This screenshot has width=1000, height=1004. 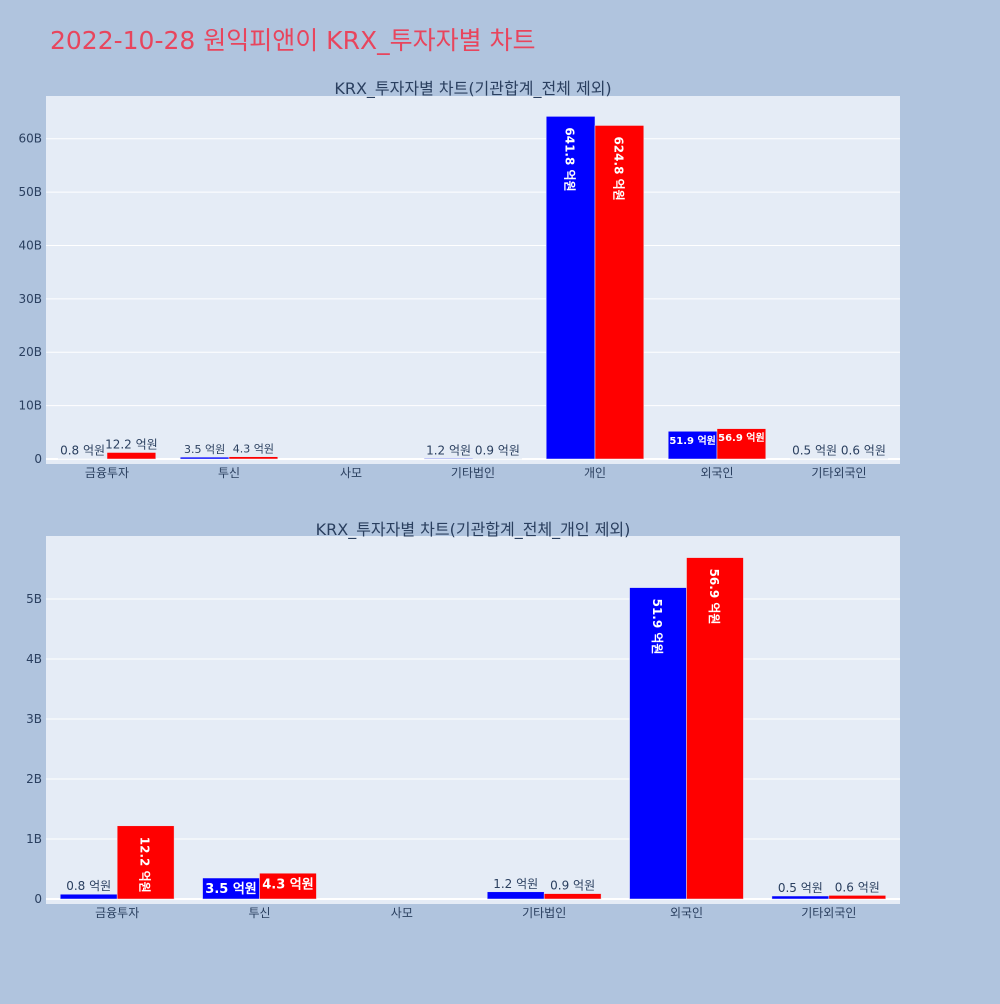 I want to click on chart-title: KRX_투자자별 차트(기관합계_전체_개인 제외), so click(x=473, y=530).